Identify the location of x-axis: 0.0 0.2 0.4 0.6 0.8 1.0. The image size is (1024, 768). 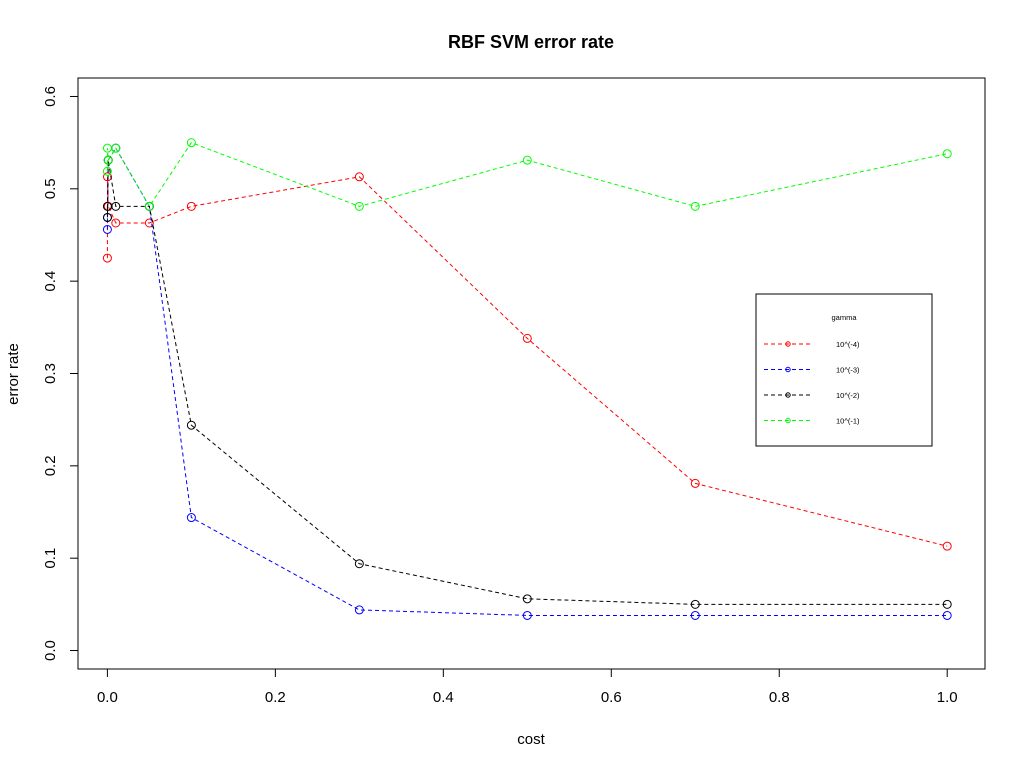
(527, 687).